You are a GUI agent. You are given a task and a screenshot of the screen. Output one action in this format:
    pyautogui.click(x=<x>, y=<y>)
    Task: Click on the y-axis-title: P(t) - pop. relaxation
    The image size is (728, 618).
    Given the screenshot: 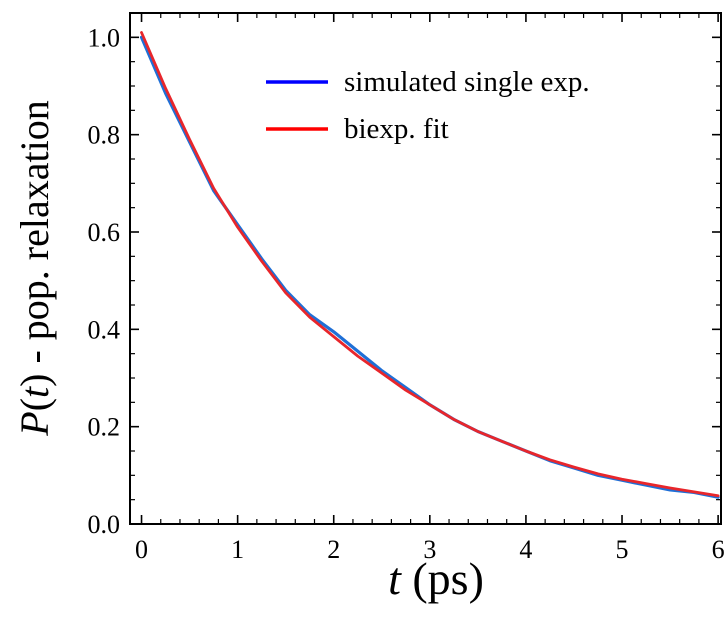 What is the action you would take?
    pyautogui.click(x=34, y=268)
    